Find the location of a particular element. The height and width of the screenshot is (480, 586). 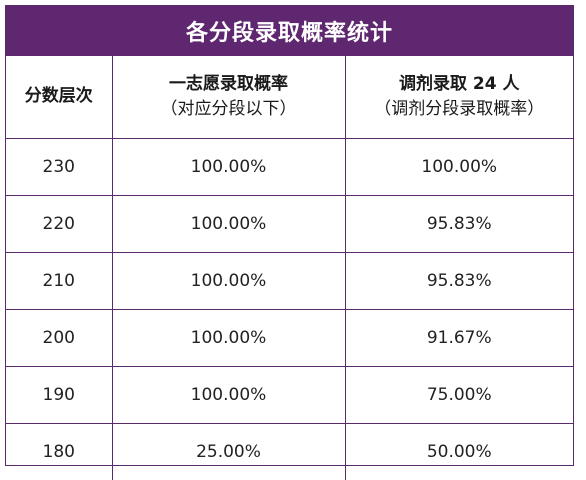

header-adjust: 调剂录取 24 人 （调剂分段录取概率） is located at coordinates (459, 97).